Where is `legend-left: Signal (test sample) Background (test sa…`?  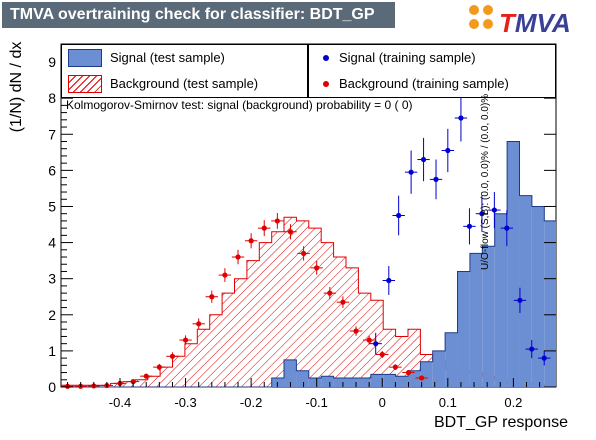
legend-left: Signal (test sample) Background (test sa… is located at coordinates (184, 71).